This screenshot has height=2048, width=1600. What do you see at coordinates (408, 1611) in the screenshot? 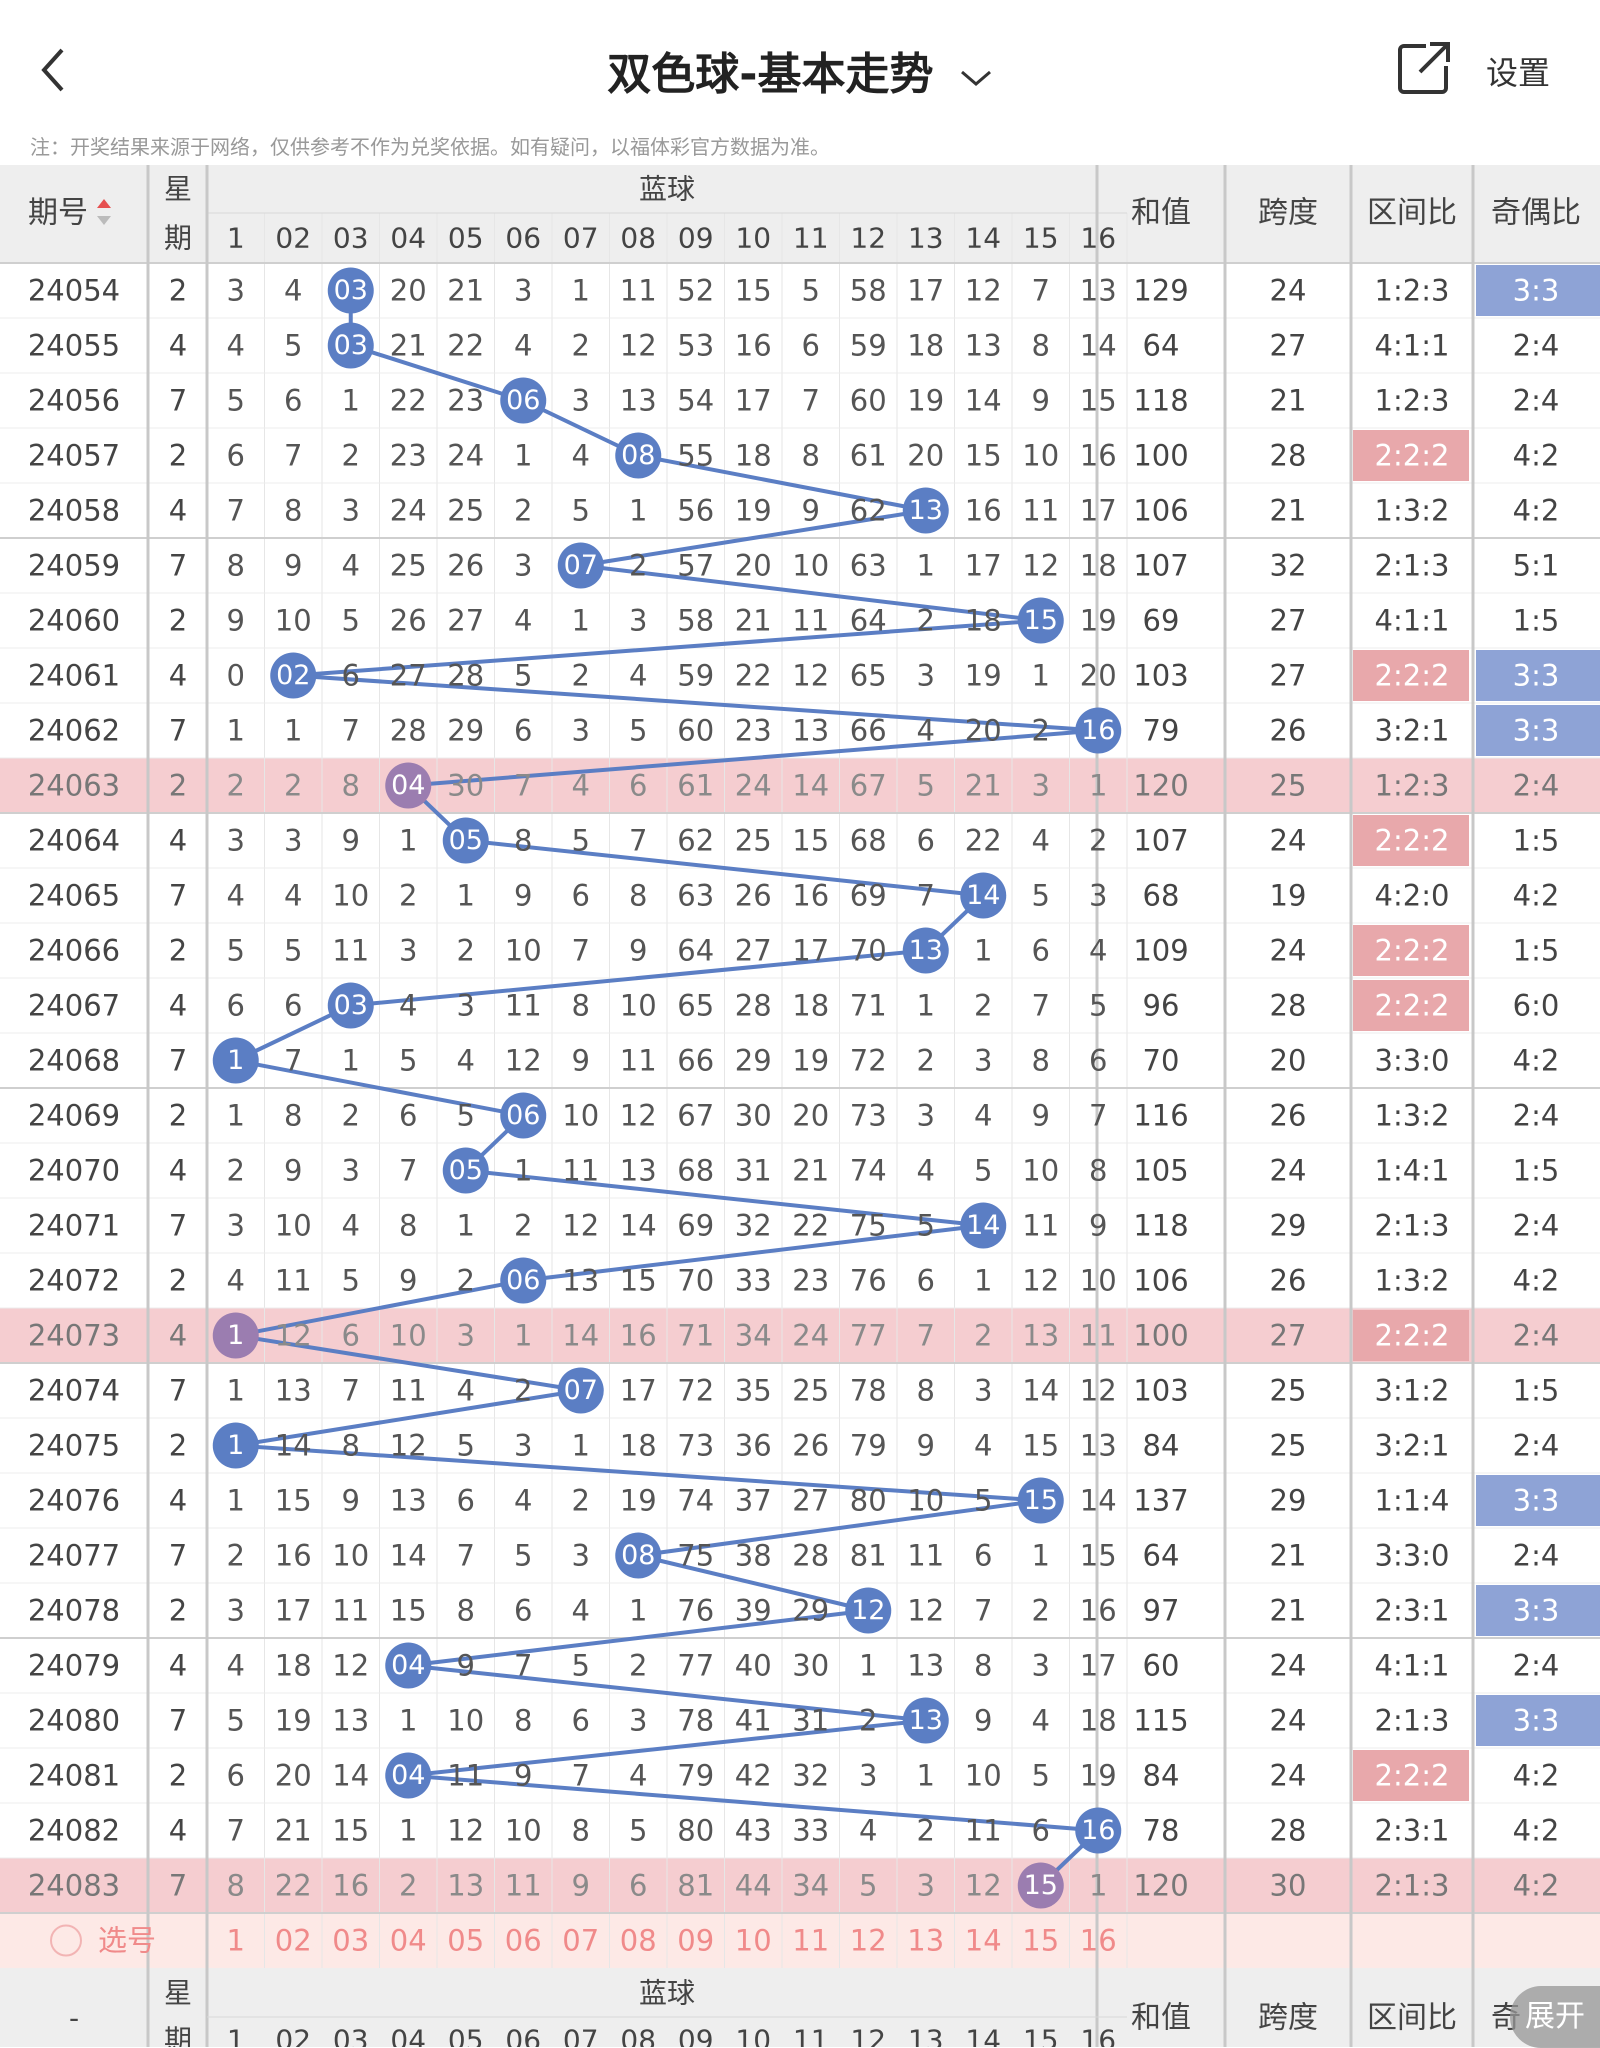
I see `miss-count-cell: 15` at bounding box center [408, 1611].